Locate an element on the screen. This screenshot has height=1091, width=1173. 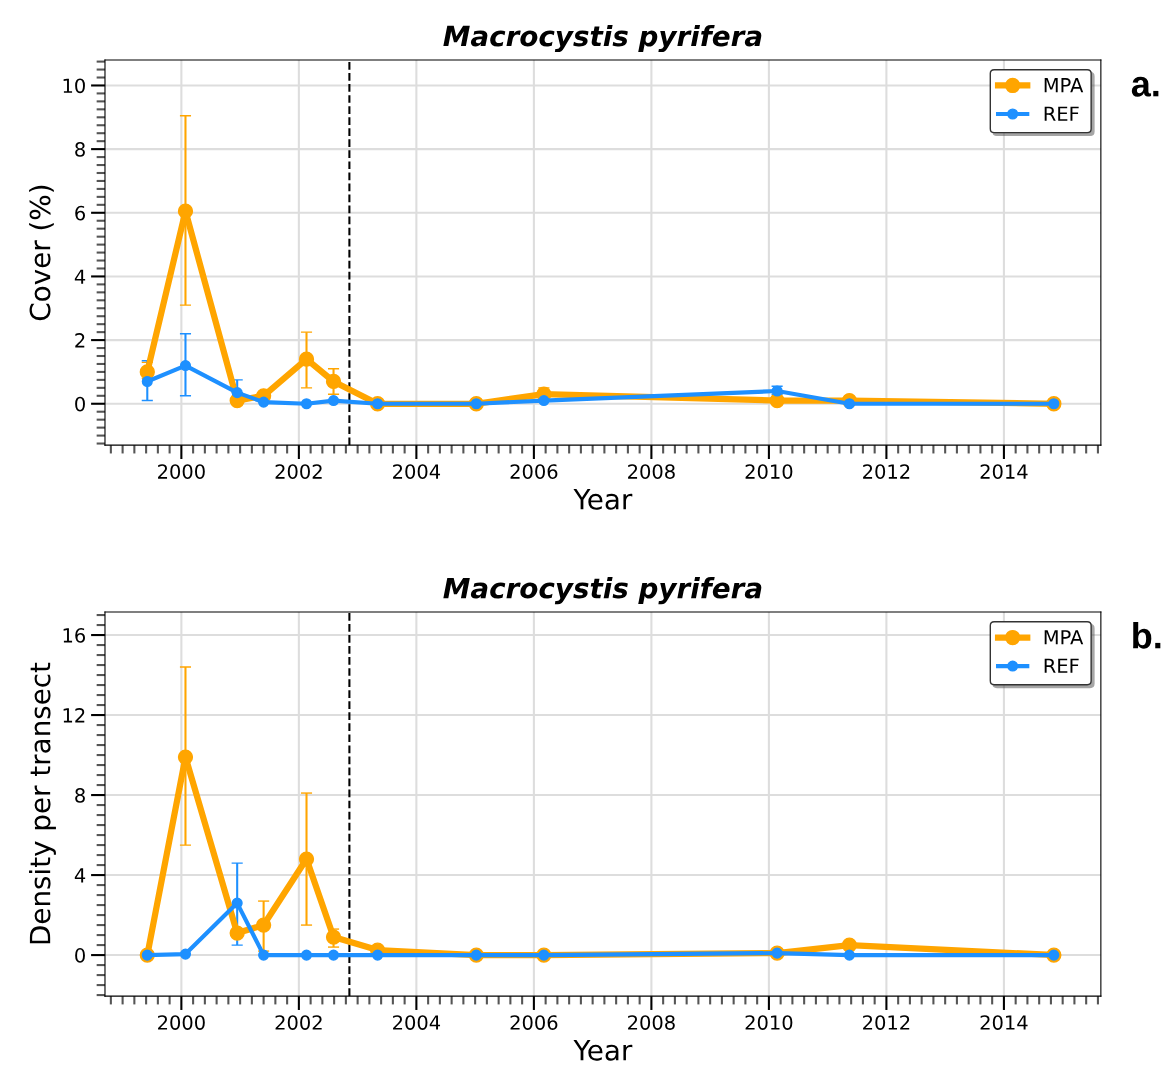
y-tick-label: 10 is located at coordinates (74, 86).